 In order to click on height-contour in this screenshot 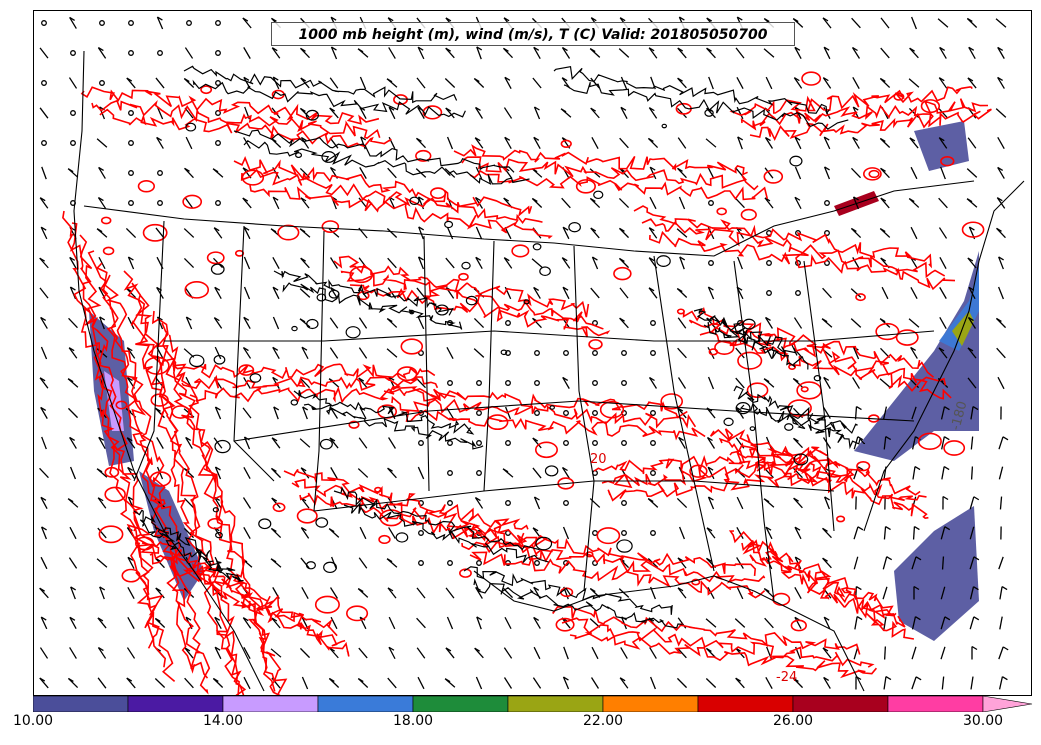, I will do `click(691, 90)`.